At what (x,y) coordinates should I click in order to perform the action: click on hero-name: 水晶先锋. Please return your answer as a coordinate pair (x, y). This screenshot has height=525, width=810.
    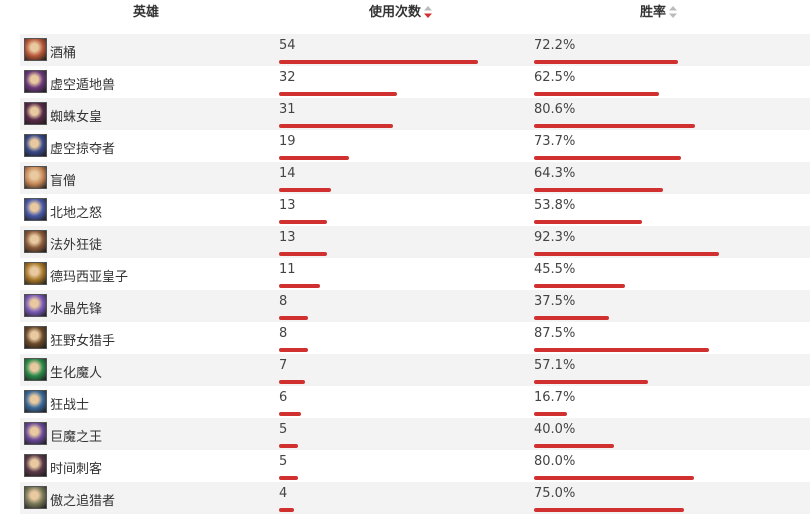
    Looking at the image, I should click on (76, 309).